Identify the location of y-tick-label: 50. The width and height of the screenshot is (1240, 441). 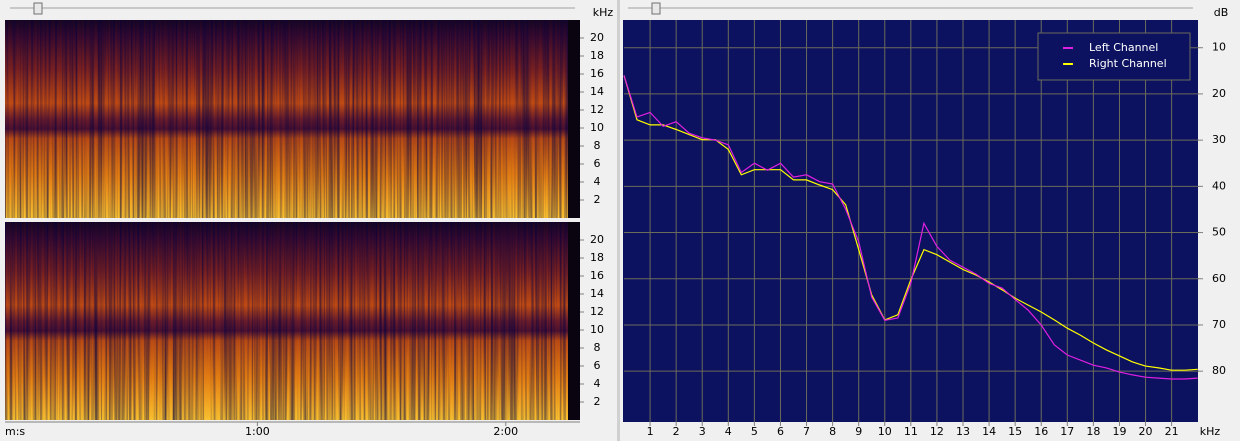
(1219, 232).